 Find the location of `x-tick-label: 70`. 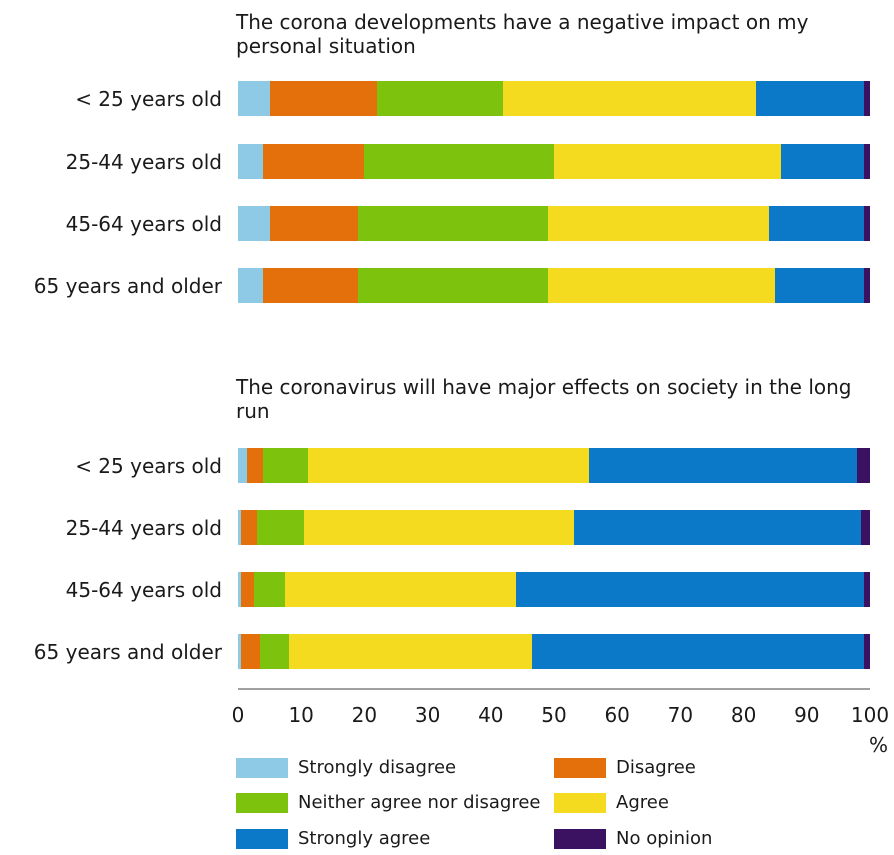

x-tick-label: 70 is located at coordinates (680, 715).